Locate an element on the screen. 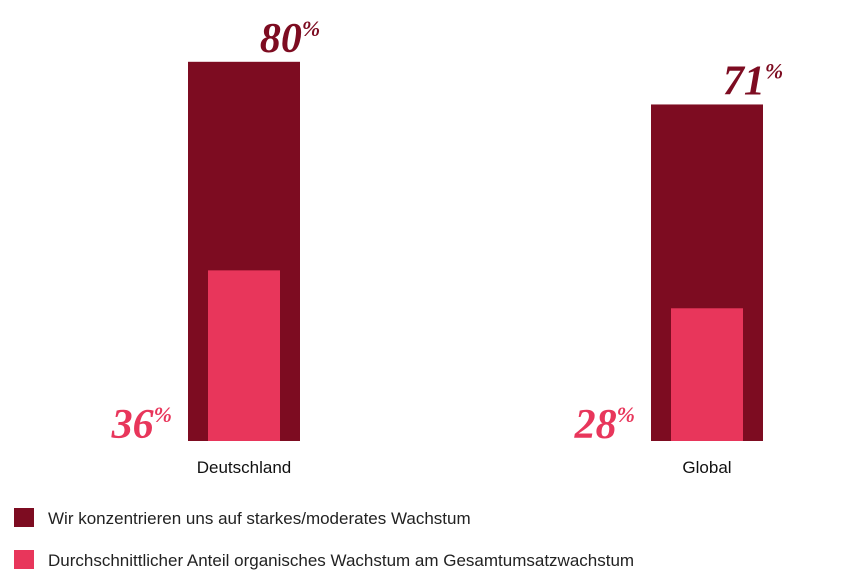 The height and width of the screenshot is (577, 867). value-label: 28% is located at coordinates (604, 425).